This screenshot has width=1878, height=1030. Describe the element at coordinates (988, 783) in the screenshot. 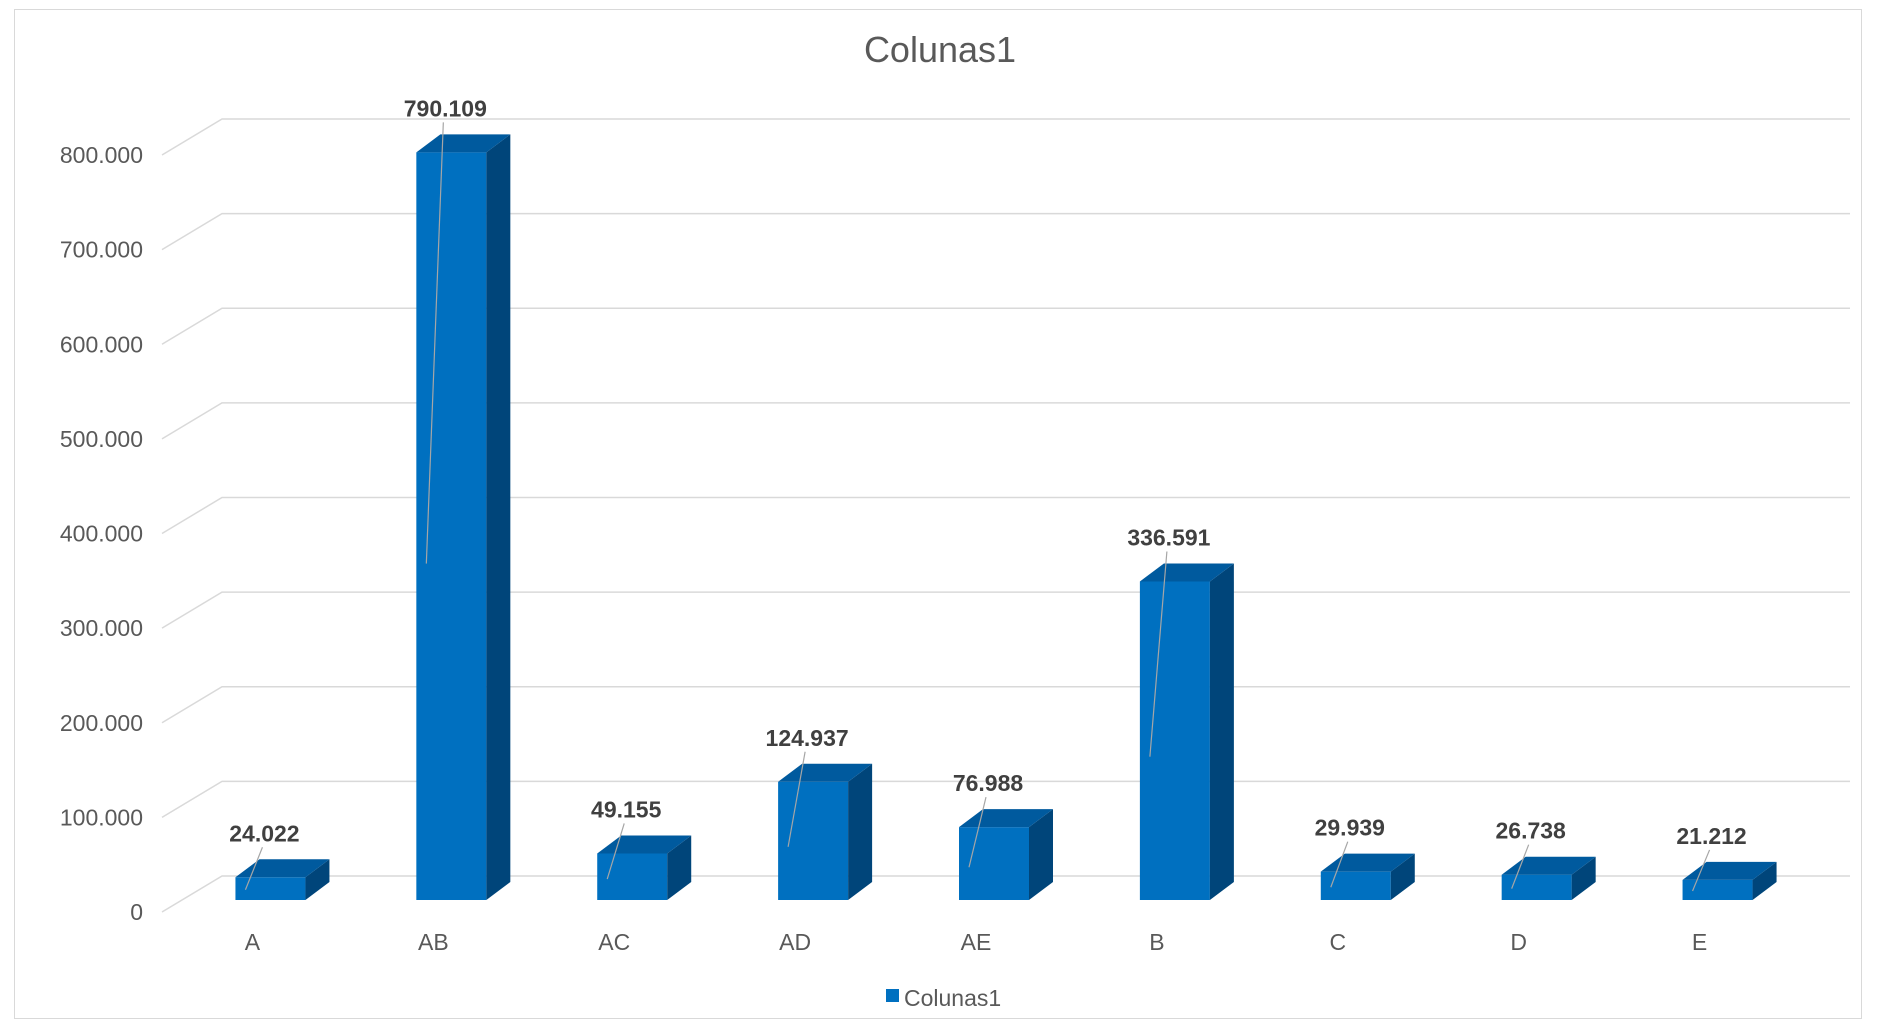

I see `data-label: 76.988` at that location.